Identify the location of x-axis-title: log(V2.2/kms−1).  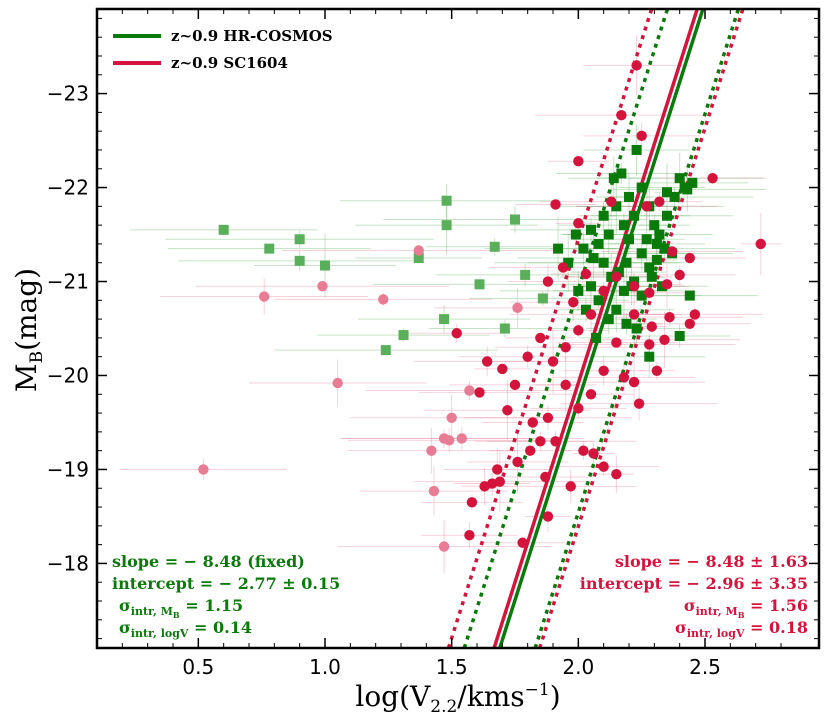
(457, 698).